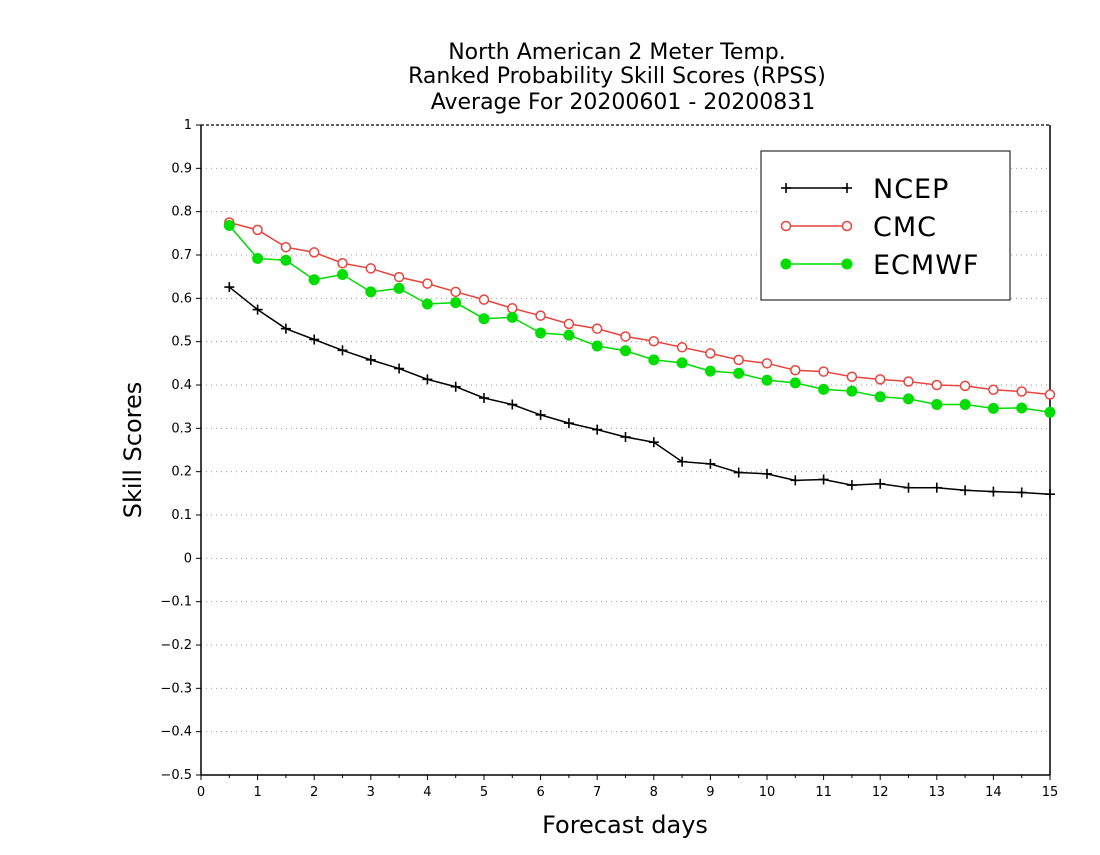 The image size is (1100, 855). I want to click on title-line-2: Ranked Probability Skill Scores (RPSS), so click(617, 76).